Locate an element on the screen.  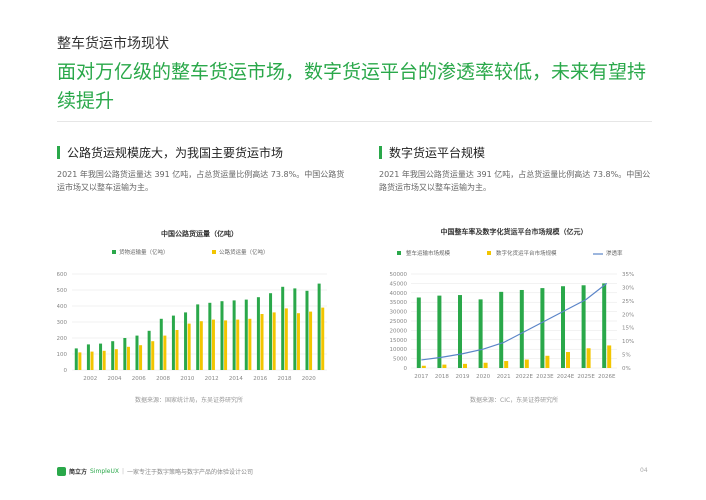
page-headline: 面对万亿级的整车货运市场，数字货运平台的渗透率较低，未来有望持续提升 is located at coordinates (352, 86).